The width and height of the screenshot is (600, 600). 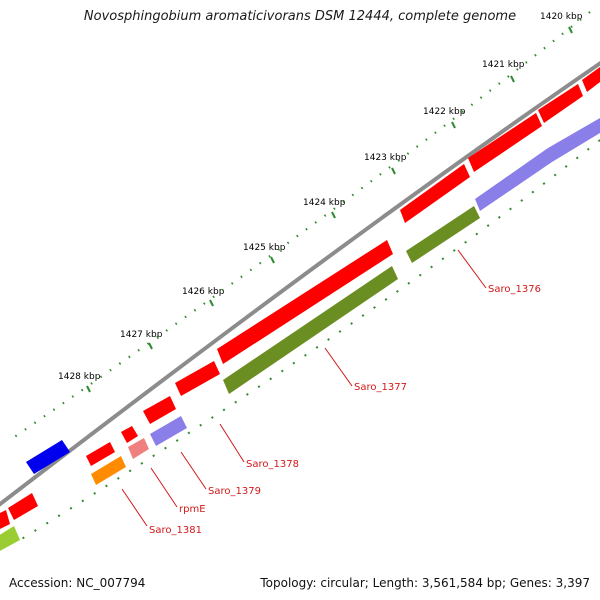 I want to click on gene-label-saro-1378: Saro_1378, so click(x=272, y=464).